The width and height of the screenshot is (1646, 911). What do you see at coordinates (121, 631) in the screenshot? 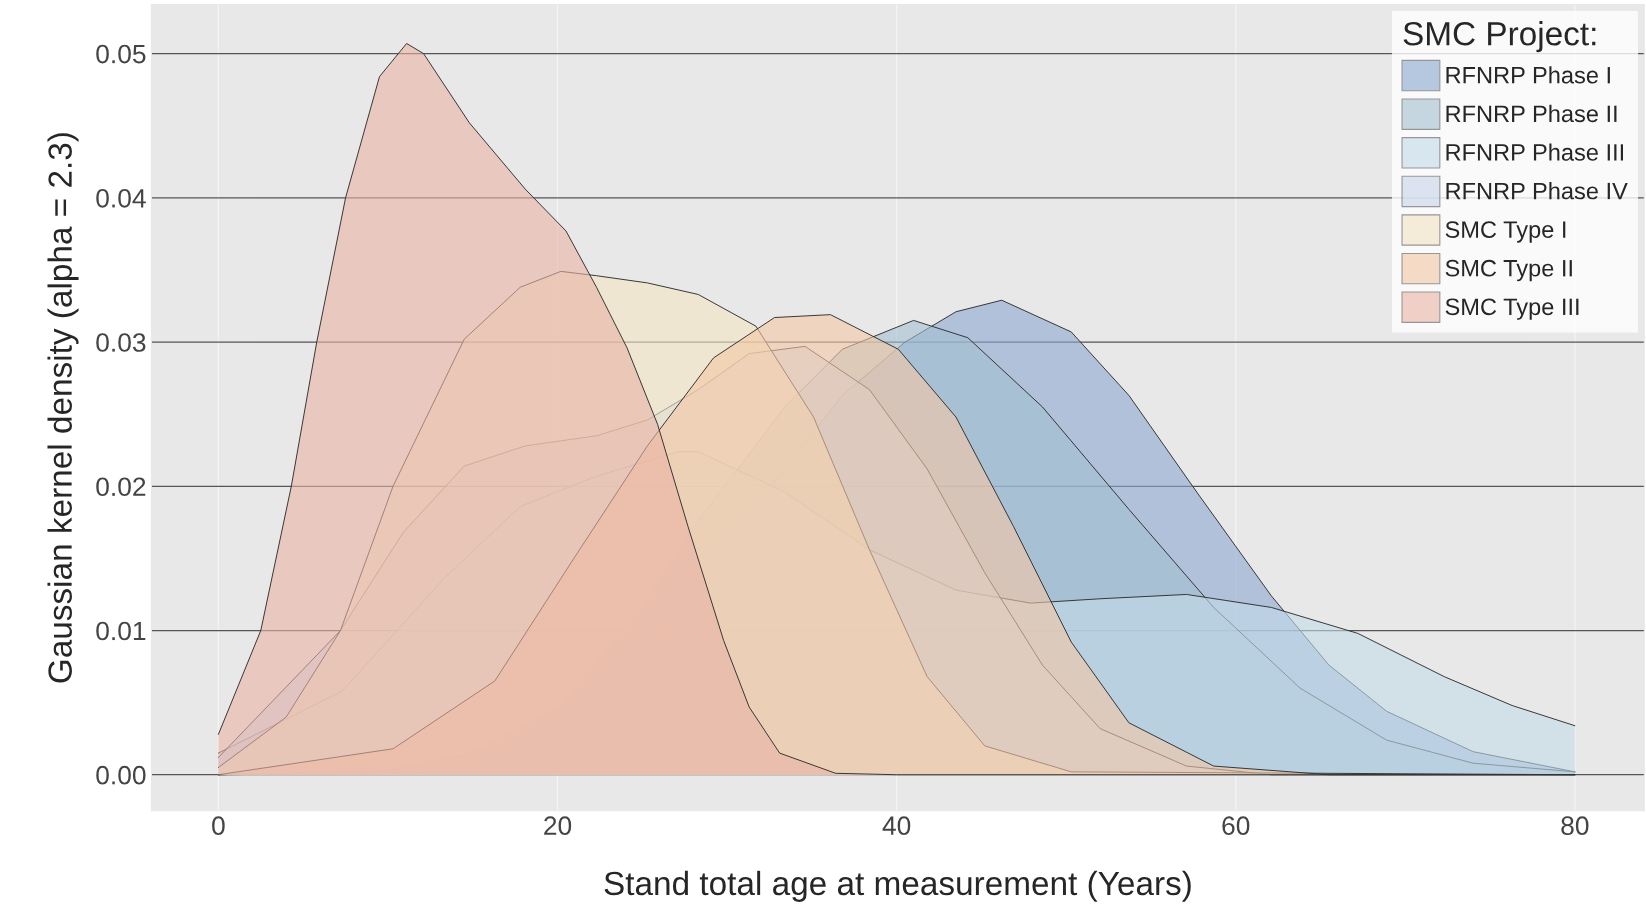
I see `y-tick-label: 0.01` at bounding box center [121, 631].